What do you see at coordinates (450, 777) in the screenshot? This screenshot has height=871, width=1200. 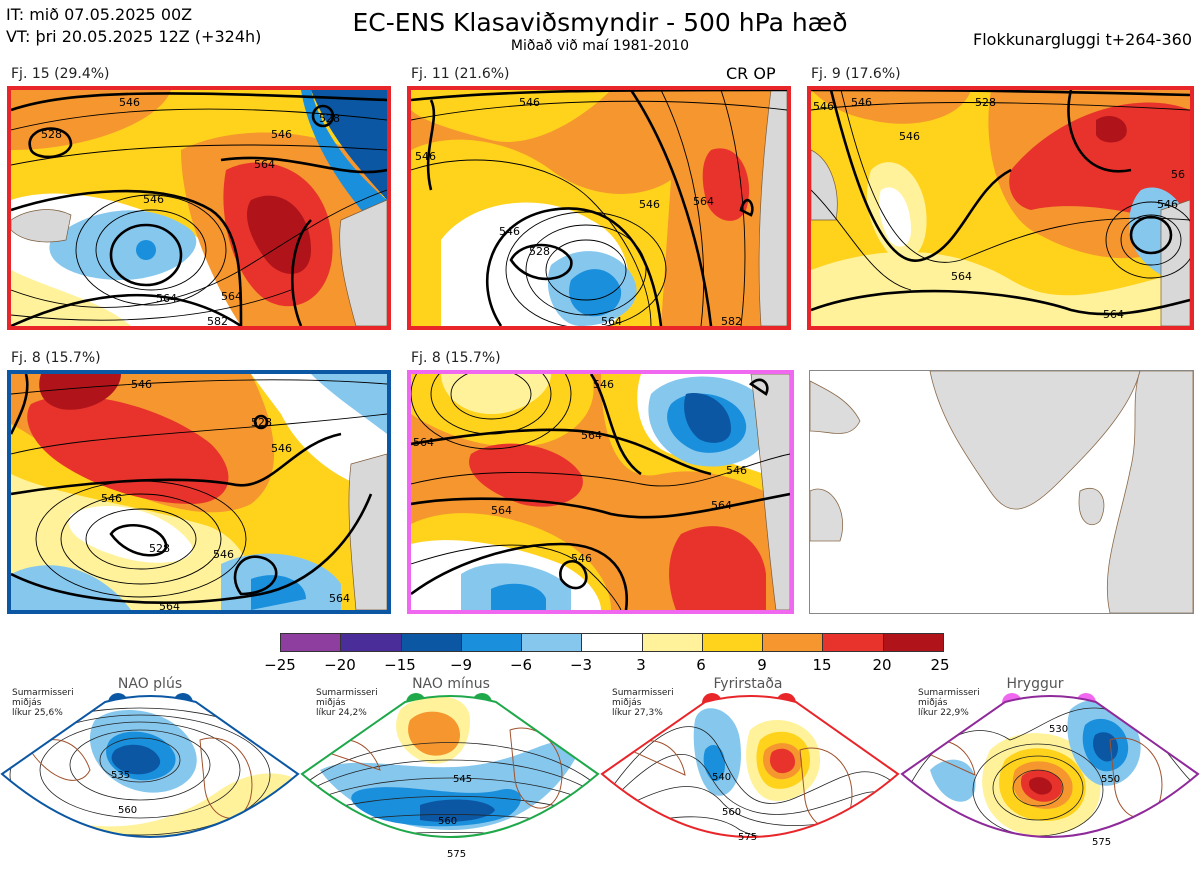 I see `regime-2-map: 545 560 575` at bounding box center [450, 777].